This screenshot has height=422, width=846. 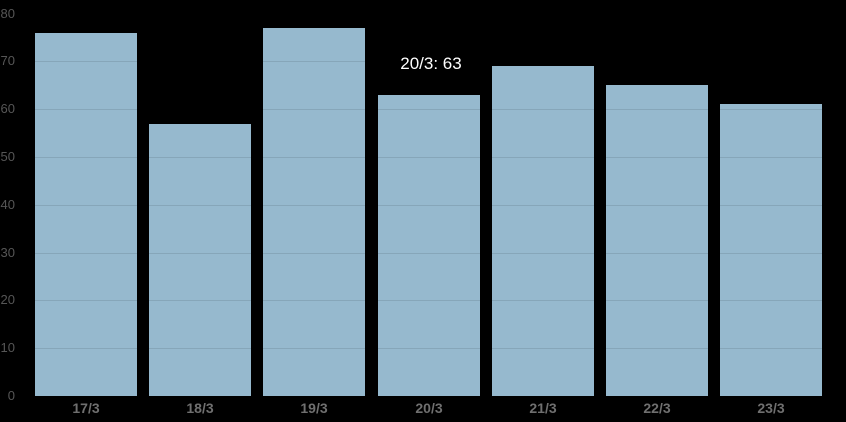 What do you see at coordinates (431, 63) in the screenshot?
I see `tooltip-label: 20/3: 63` at bounding box center [431, 63].